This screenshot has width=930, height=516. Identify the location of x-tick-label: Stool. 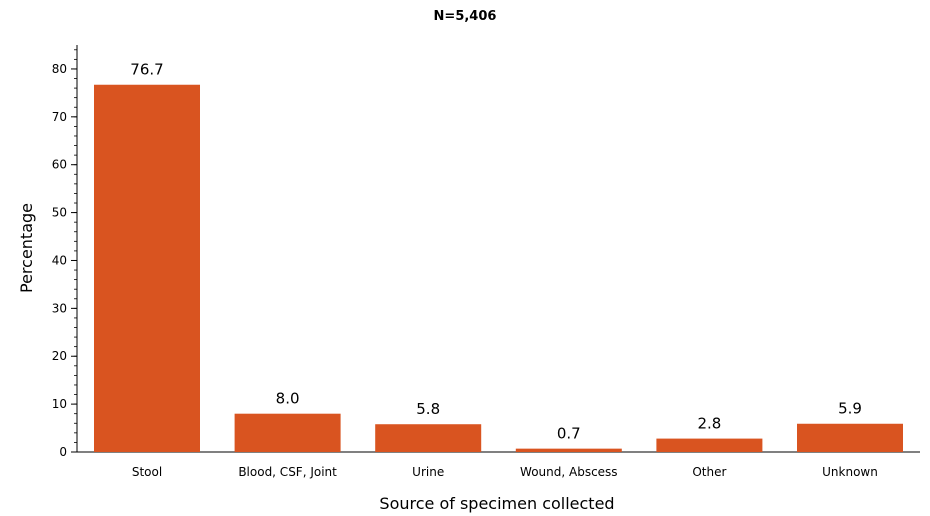
(147, 472).